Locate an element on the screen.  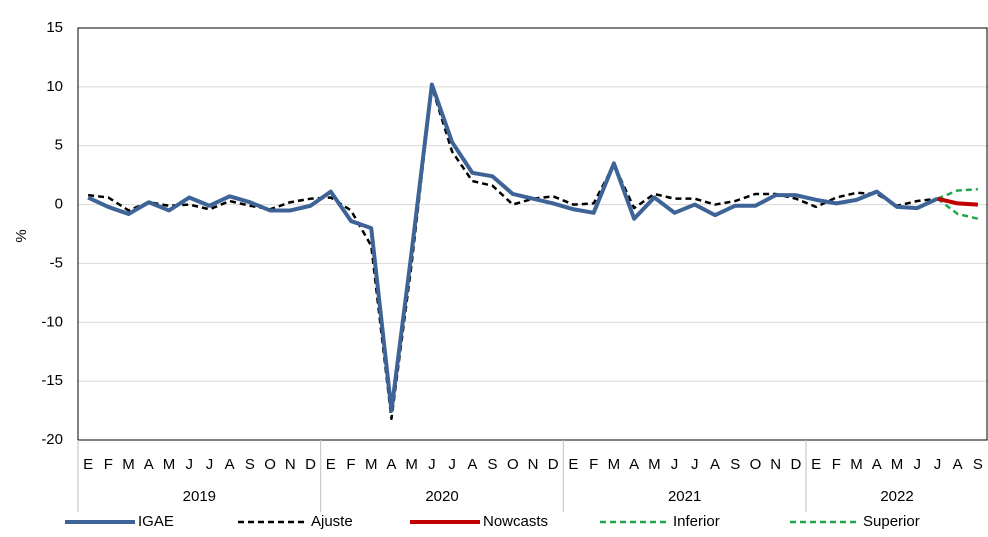
x-group-label: 2019 is located at coordinates (199, 496).